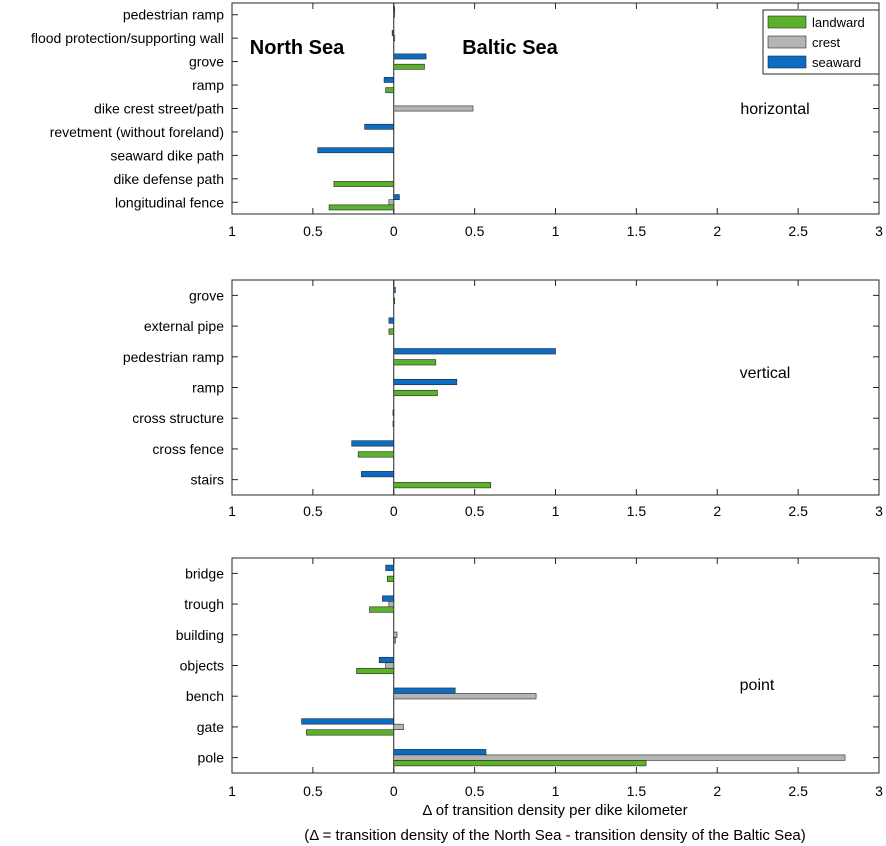 The width and height of the screenshot is (886, 846). Describe the element at coordinates (774, 109) in the screenshot. I see `panel-title: horizontal` at that location.